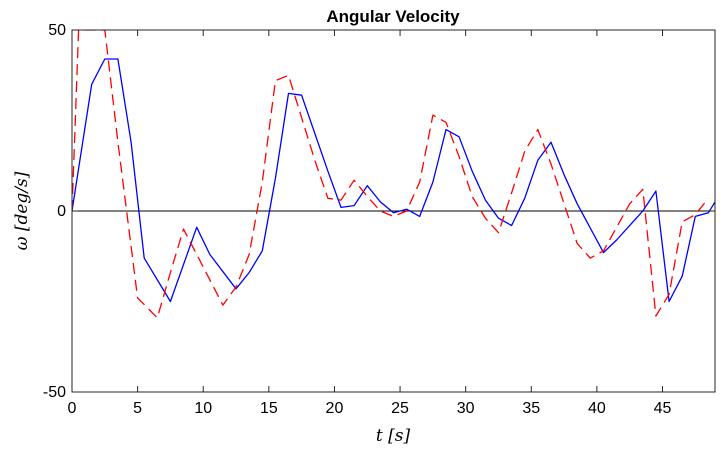 This screenshot has height=449, width=725. Describe the element at coordinates (54, 392) in the screenshot. I see `y-tick-label: -50` at that location.